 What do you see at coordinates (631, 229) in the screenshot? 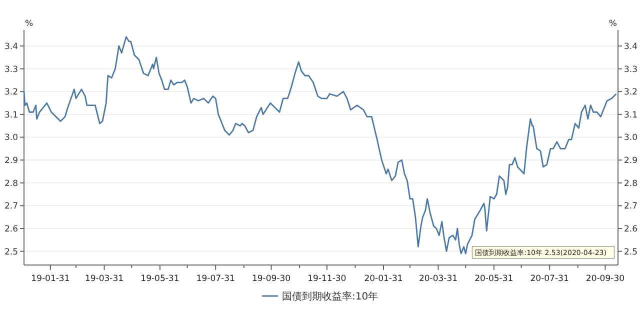
I see `y2-tick-label: 2.6` at bounding box center [631, 229].